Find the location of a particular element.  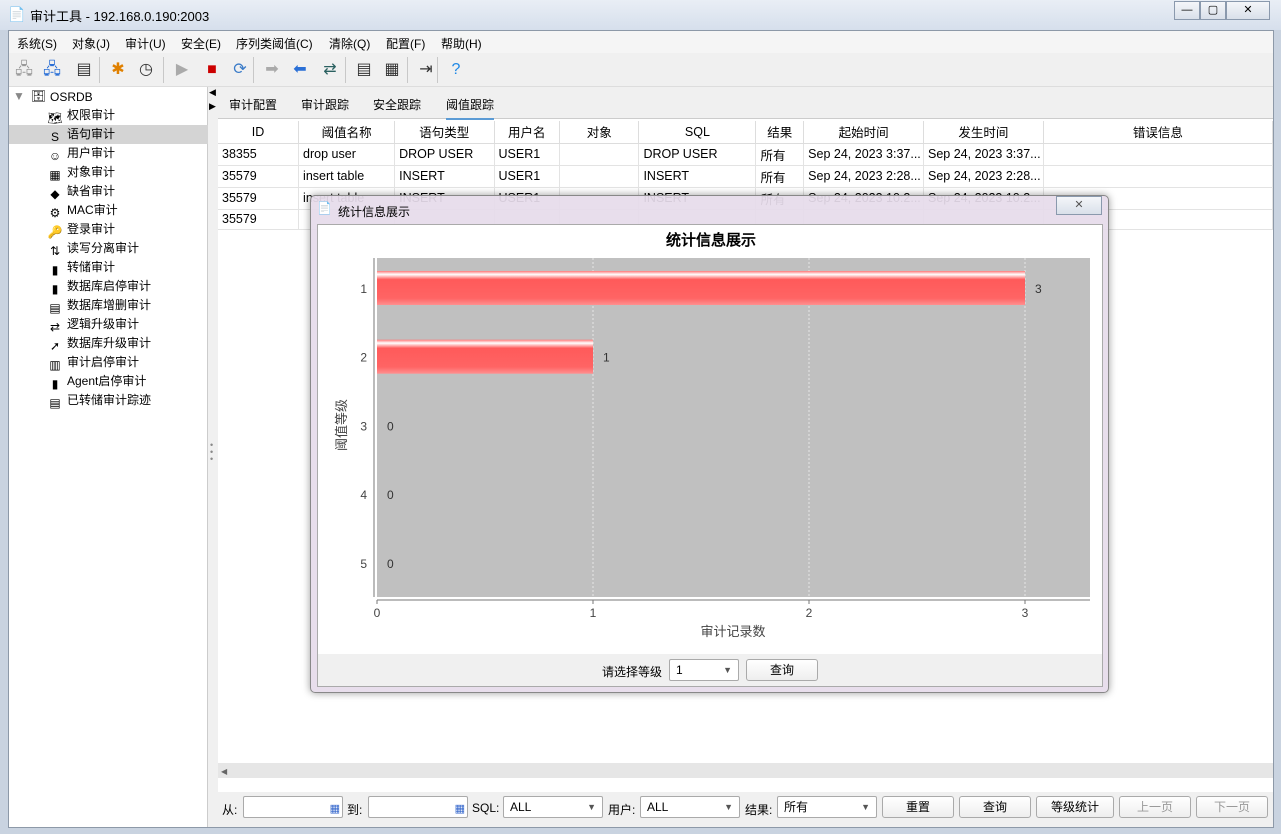

table-cell: DROP USER is located at coordinates (697, 154).